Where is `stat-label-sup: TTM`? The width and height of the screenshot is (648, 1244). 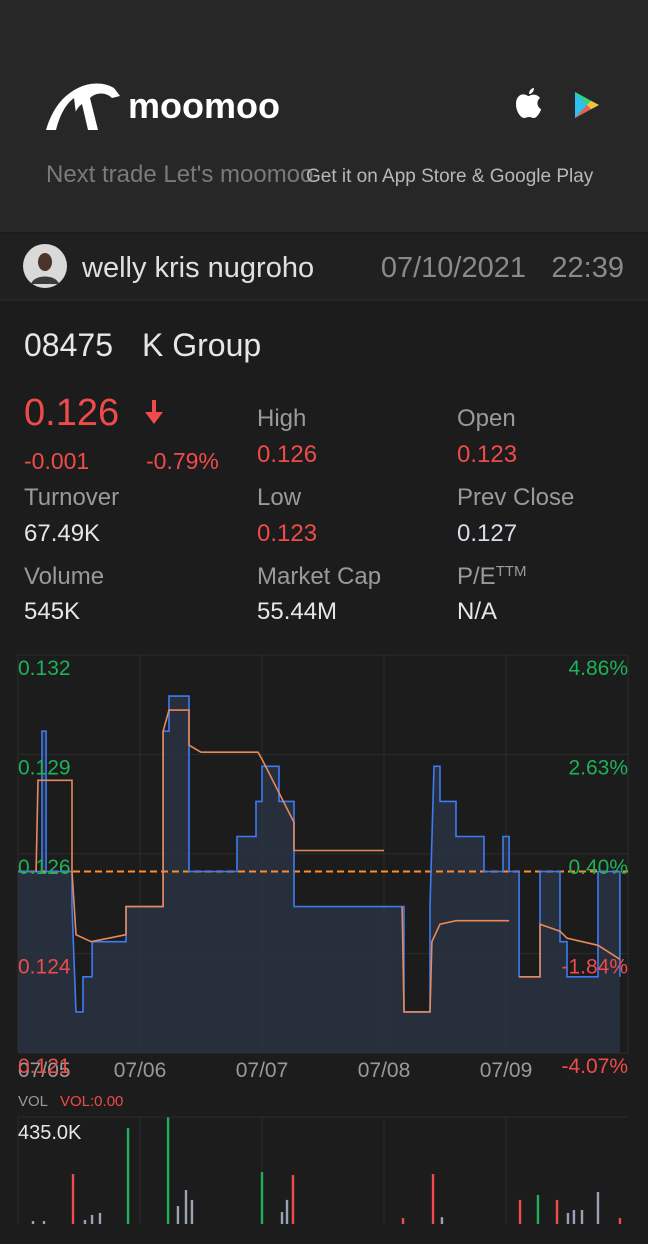
stat-label-sup: TTM is located at coordinates (511, 571).